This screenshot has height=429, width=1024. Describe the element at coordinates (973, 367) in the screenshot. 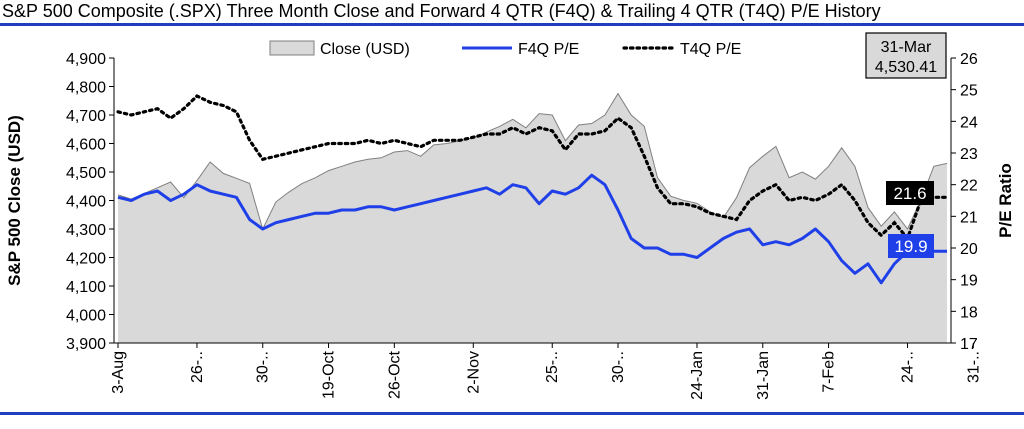

I see `x-tick-label: 31-..` at that location.